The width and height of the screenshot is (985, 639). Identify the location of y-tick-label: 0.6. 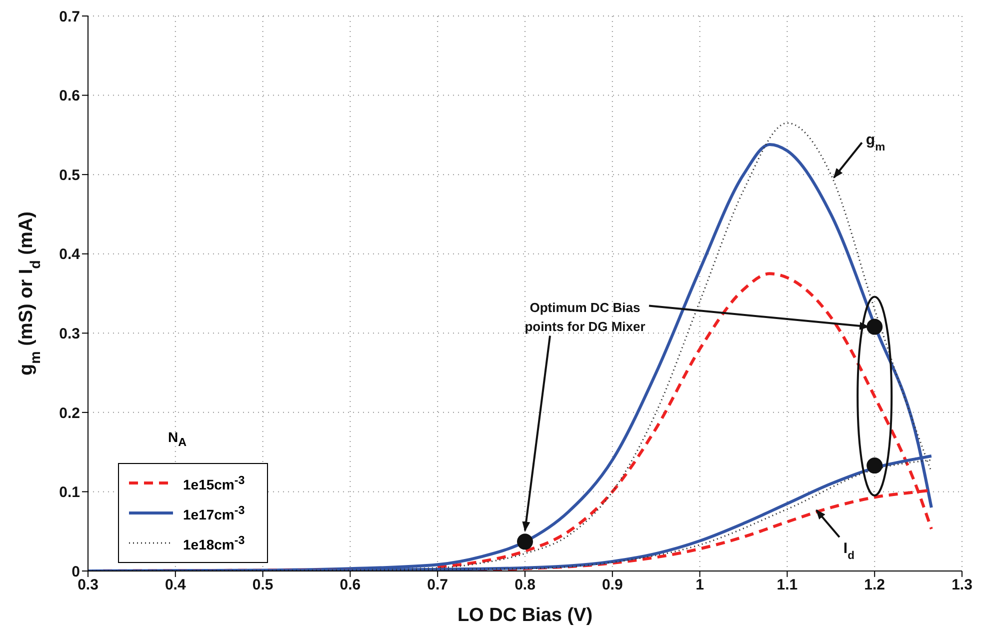
(69, 96).